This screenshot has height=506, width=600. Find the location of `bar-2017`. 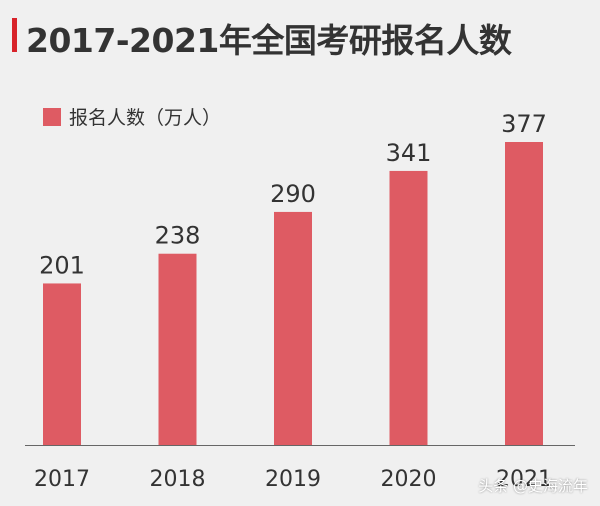

bar-2017 is located at coordinates (62, 364).